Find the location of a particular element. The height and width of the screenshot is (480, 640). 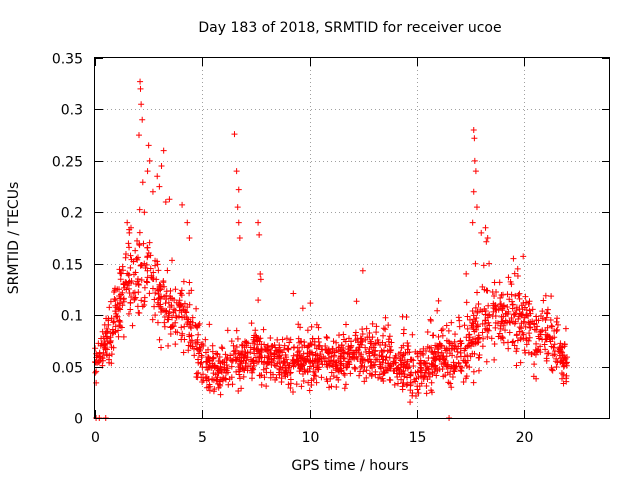

y-tick-label: 0.35 is located at coordinates (67, 60).